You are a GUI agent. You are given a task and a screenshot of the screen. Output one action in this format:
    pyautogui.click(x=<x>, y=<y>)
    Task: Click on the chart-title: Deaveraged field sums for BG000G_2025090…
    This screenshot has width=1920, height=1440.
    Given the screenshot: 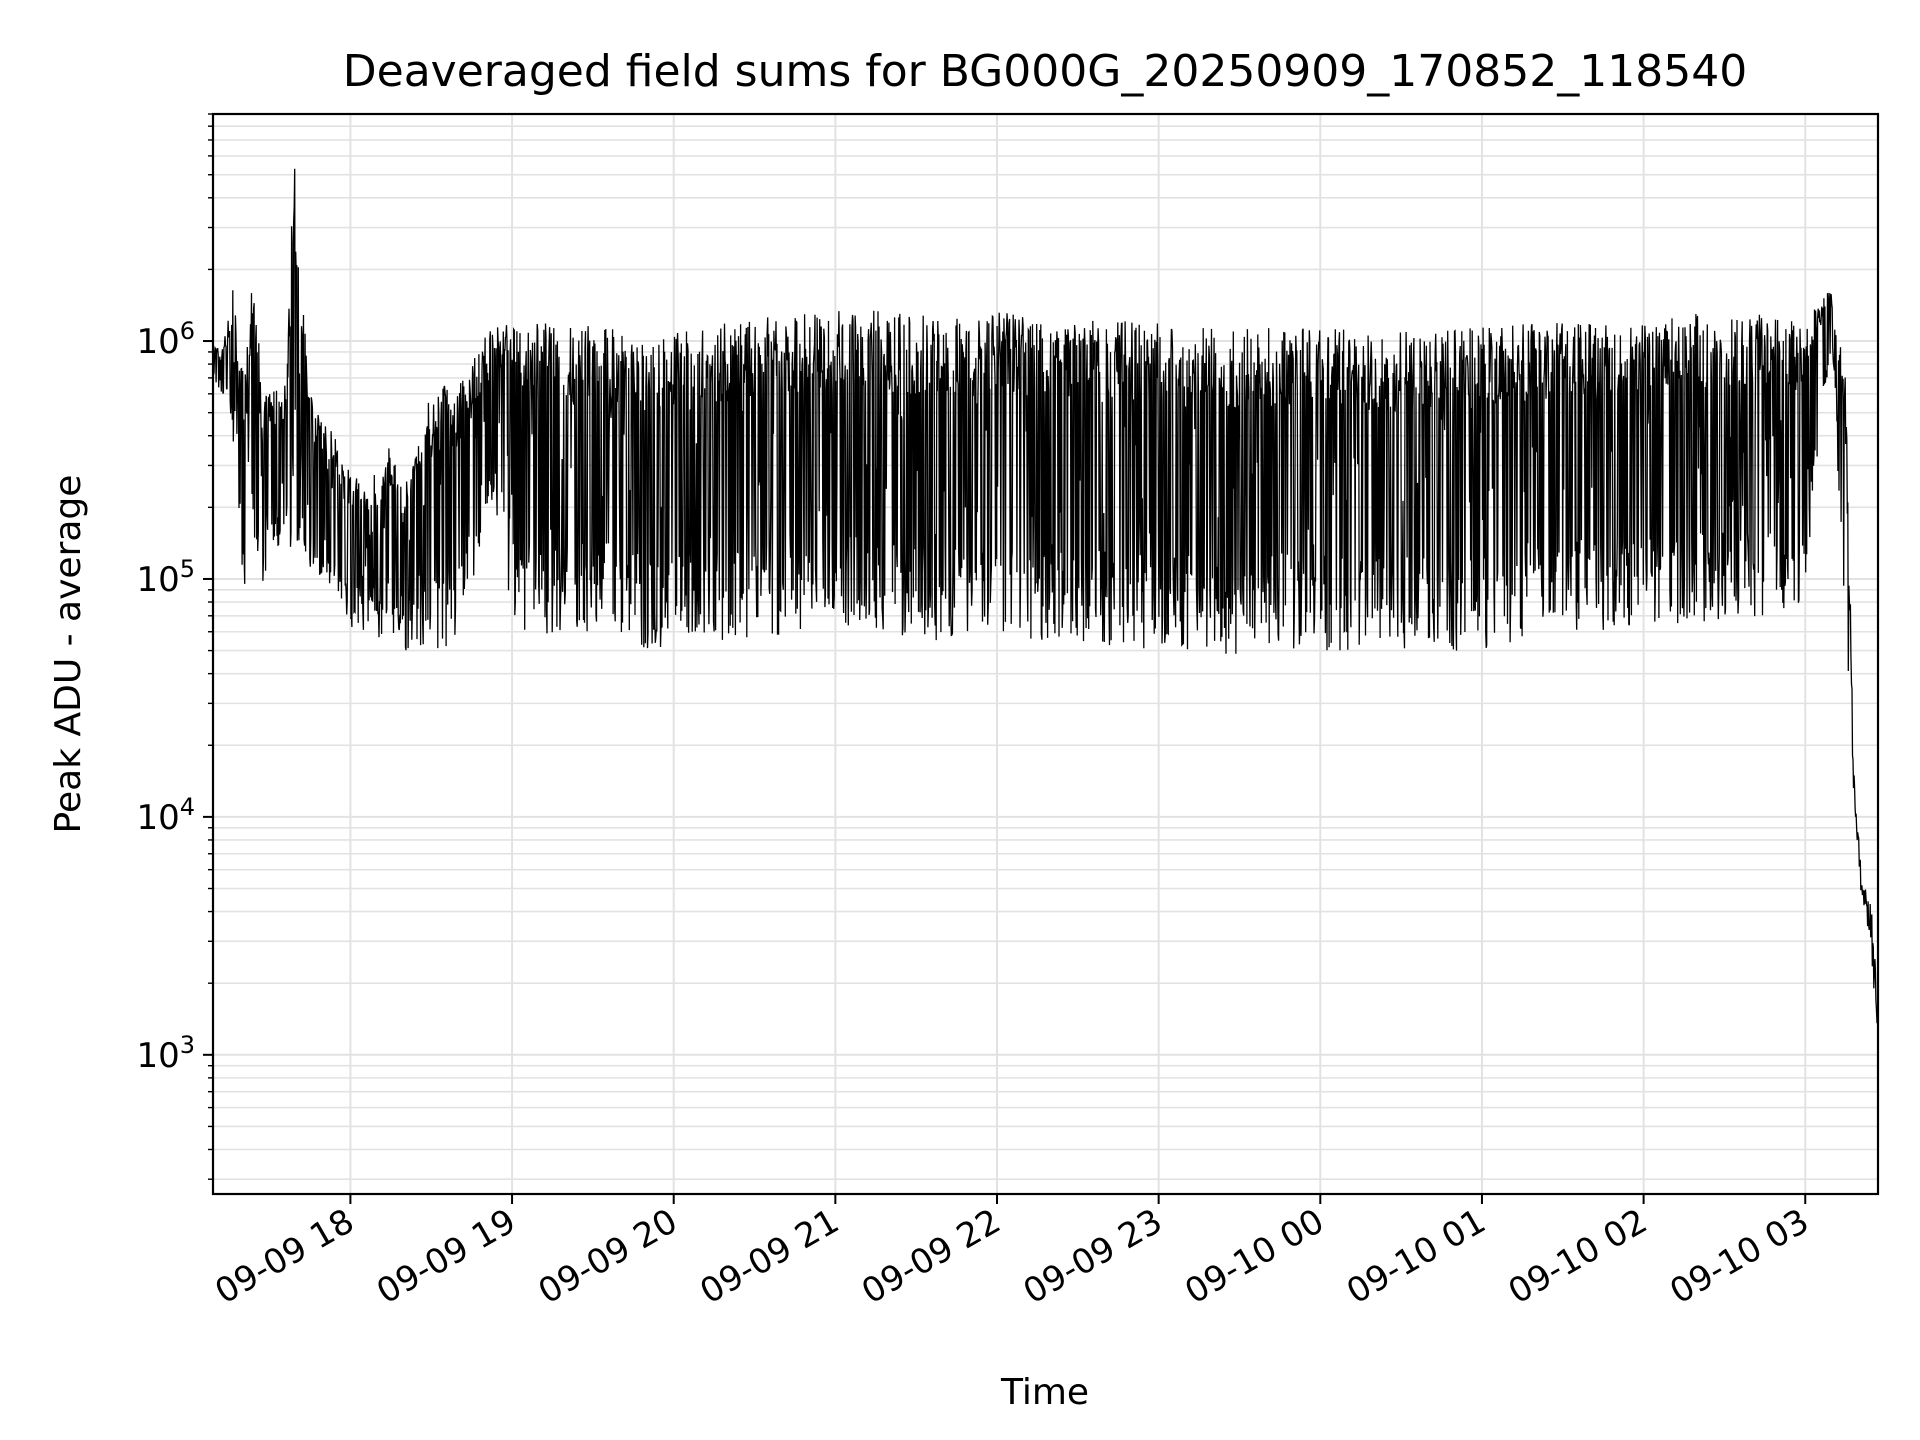 What is the action you would take?
    pyautogui.click(x=1045, y=71)
    